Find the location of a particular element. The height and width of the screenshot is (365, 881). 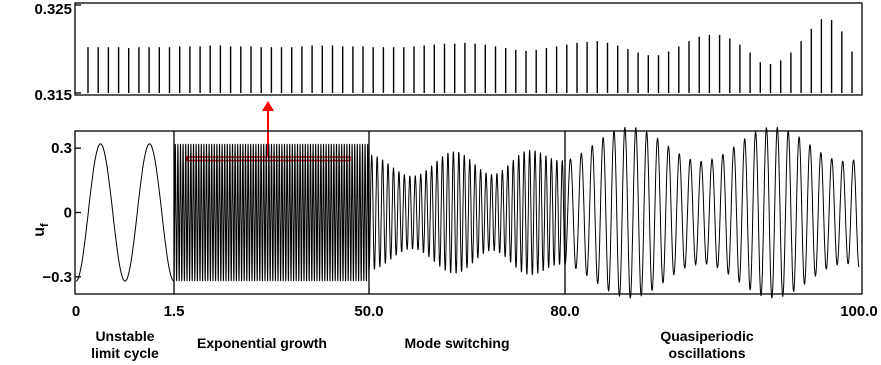

xtick-label-2: 50.0 is located at coordinates (368, 311).